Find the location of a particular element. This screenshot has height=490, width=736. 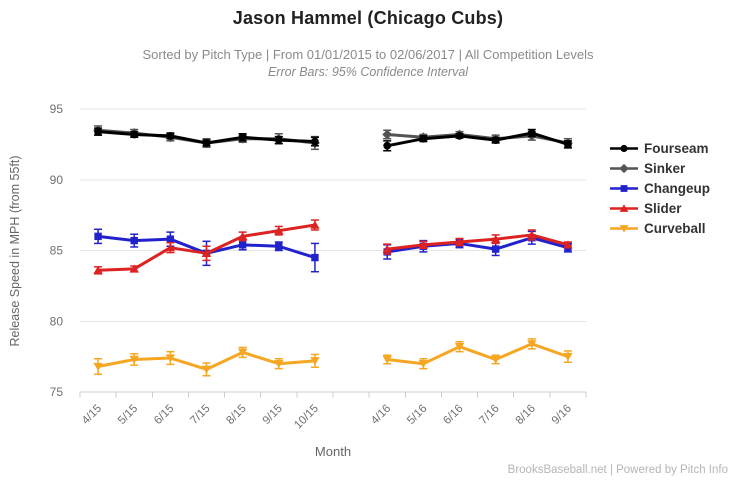

svg-text: 75 is located at coordinates (57, 392).